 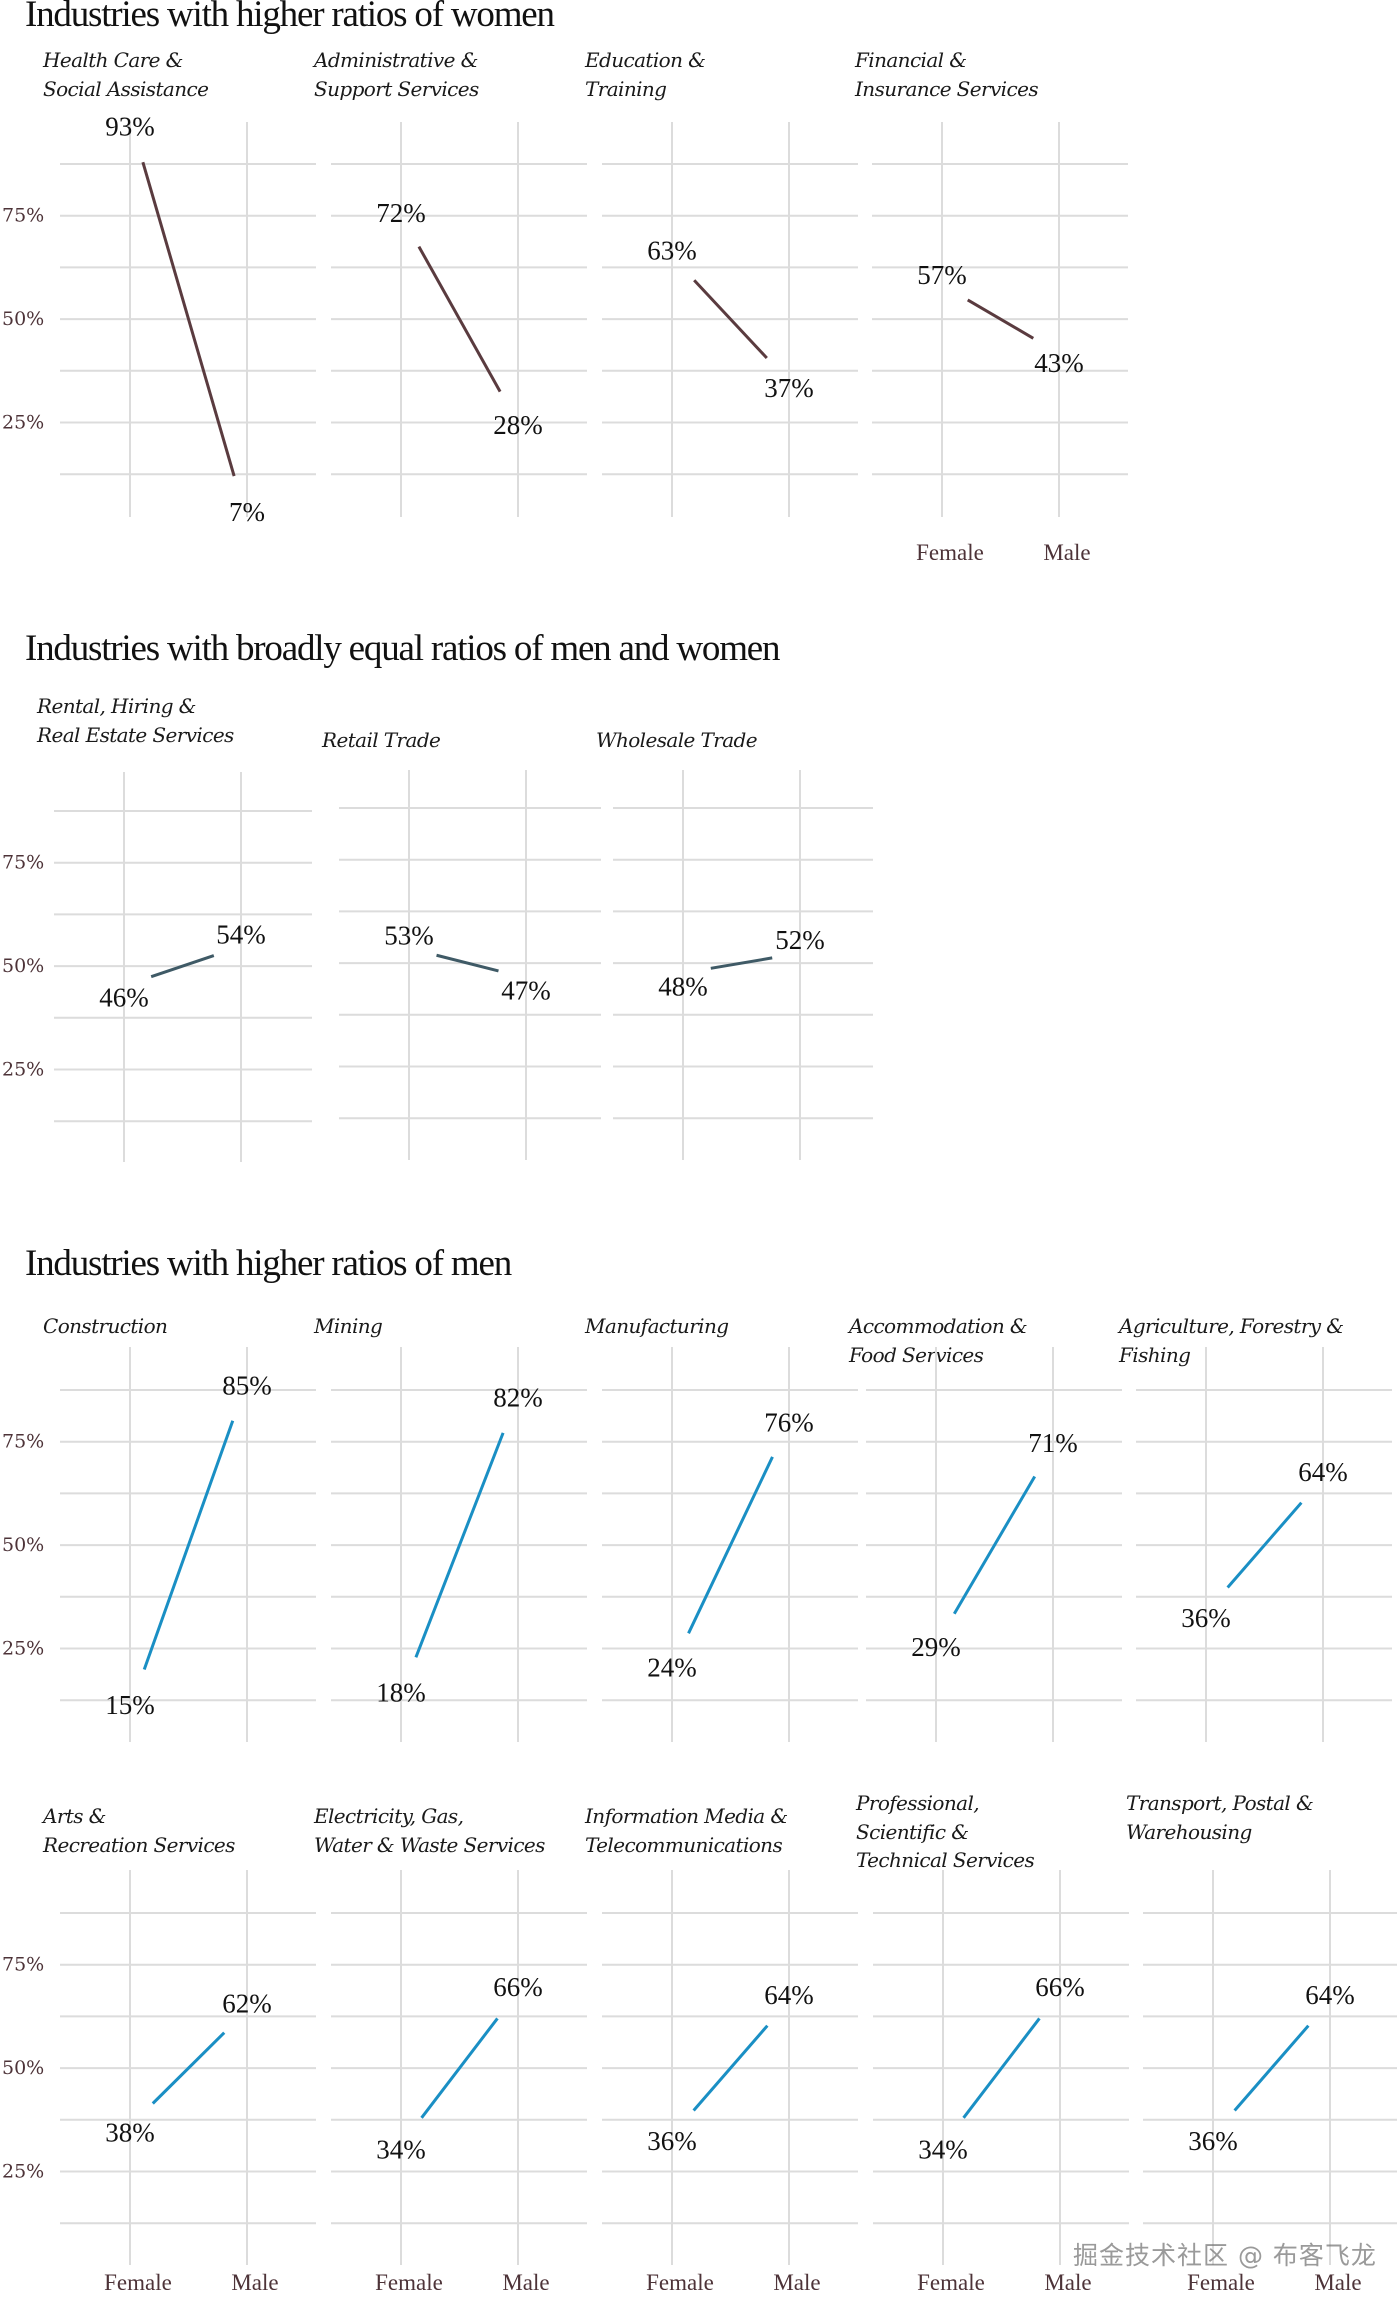 What do you see at coordinates (684, 1844) in the screenshot?
I see `panel-title-line: Telecommunications` at bounding box center [684, 1844].